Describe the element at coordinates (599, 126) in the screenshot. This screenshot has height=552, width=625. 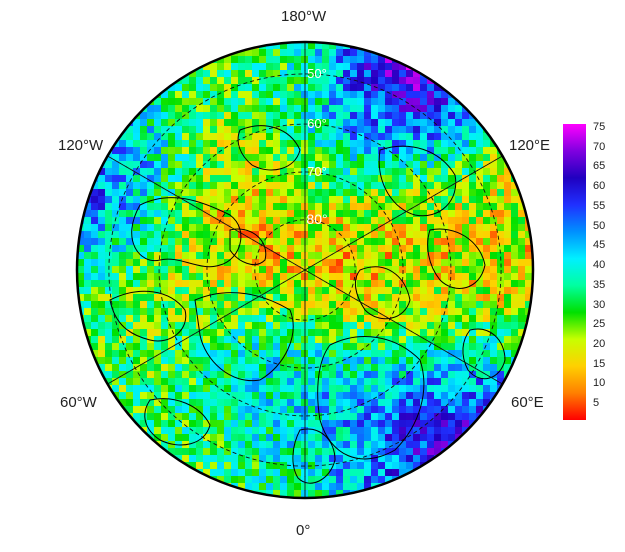
I see `colorbar-tick-label: 75` at that location.